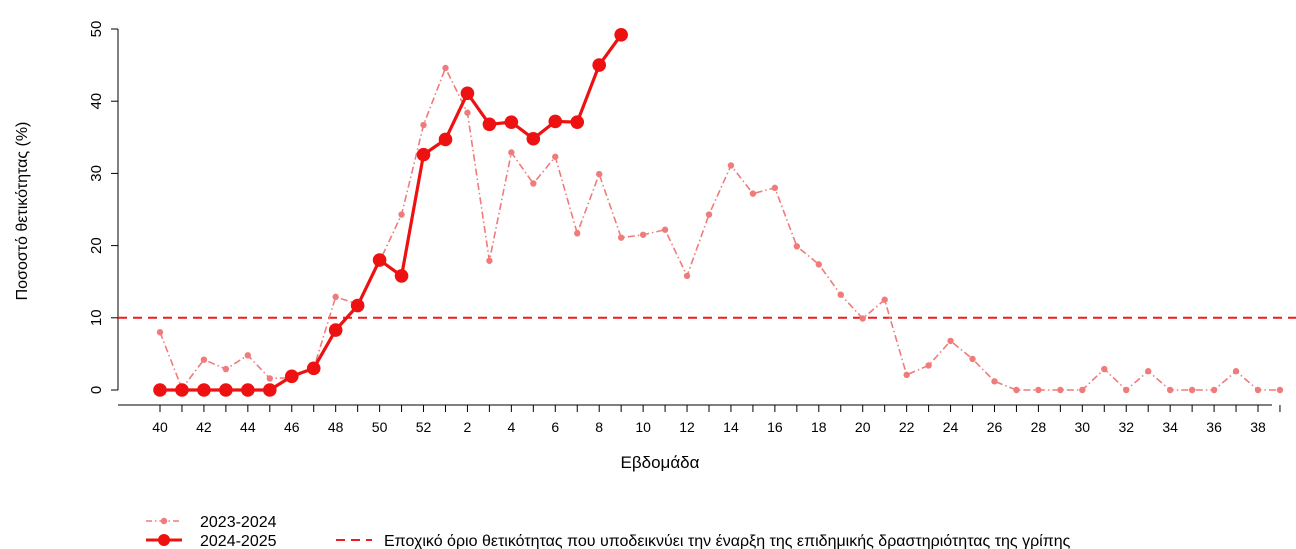 The width and height of the screenshot is (1296, 549). I want to click on x-tick-label: 50, so click(380, 427).